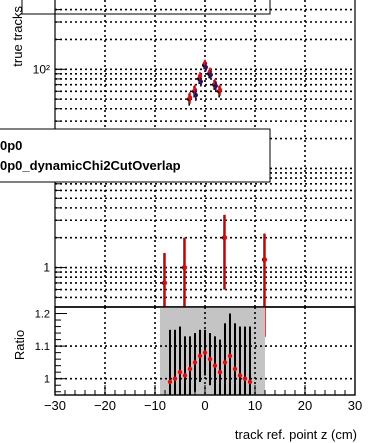 The height and width of the screenshot is (443, 370). Describe the element at coordinates (155, 405) in the screenshot. I see `x-tick-label-2: −10` at that location.